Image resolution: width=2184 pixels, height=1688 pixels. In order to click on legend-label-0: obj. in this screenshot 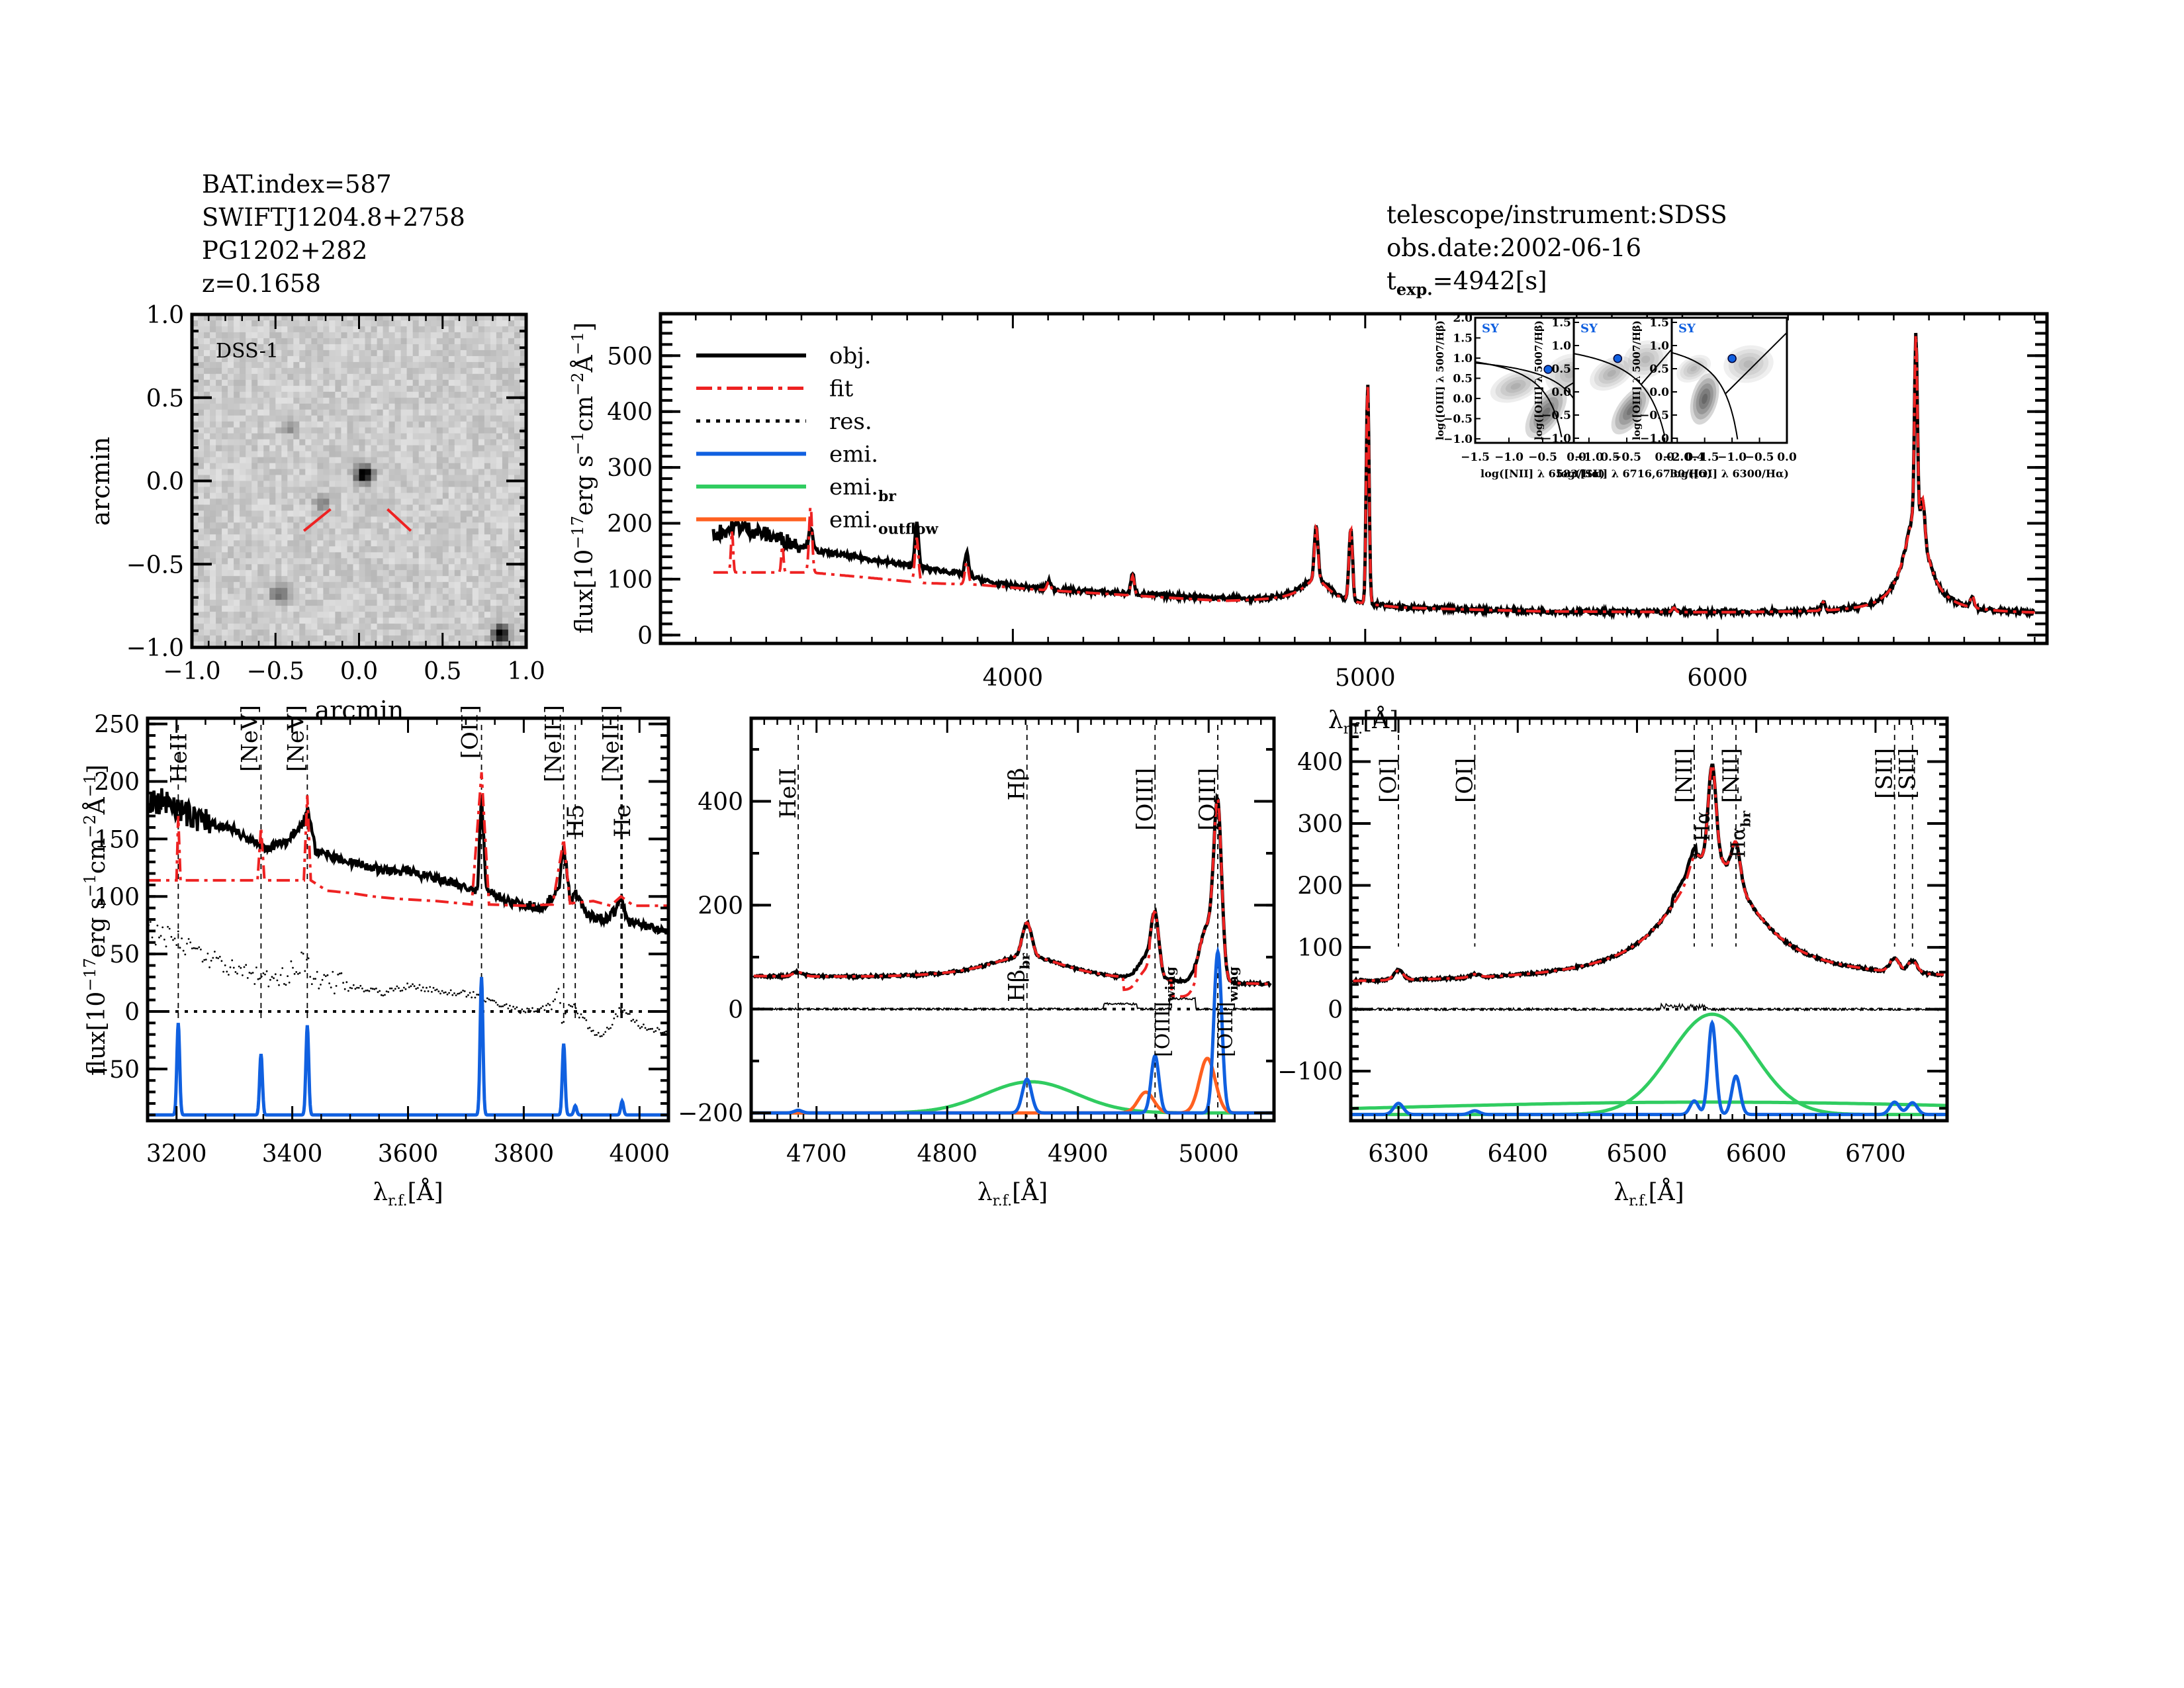, I will do `click(850, 356)`.